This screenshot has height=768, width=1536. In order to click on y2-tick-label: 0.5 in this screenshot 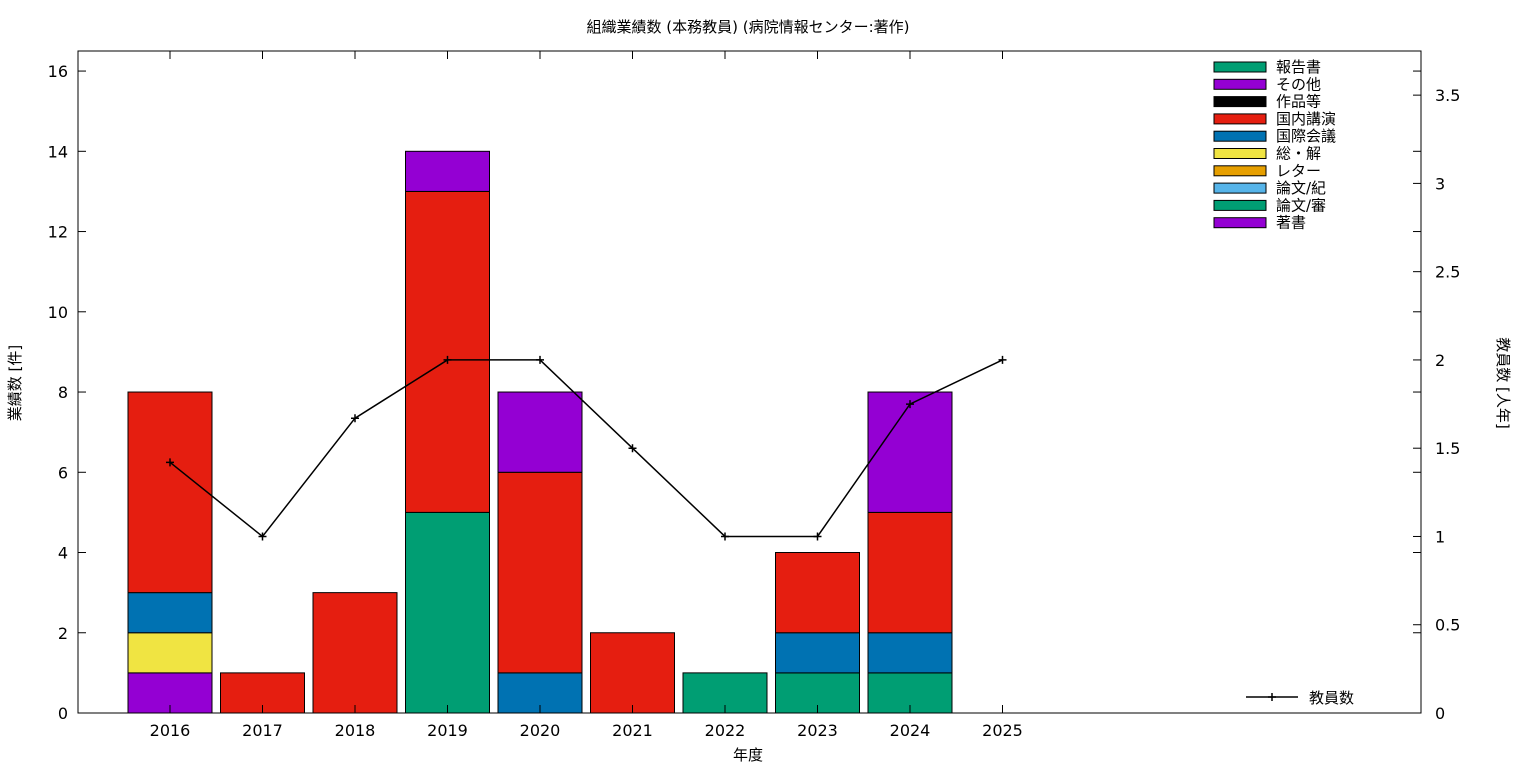, I will do `click(1447, 625)`.